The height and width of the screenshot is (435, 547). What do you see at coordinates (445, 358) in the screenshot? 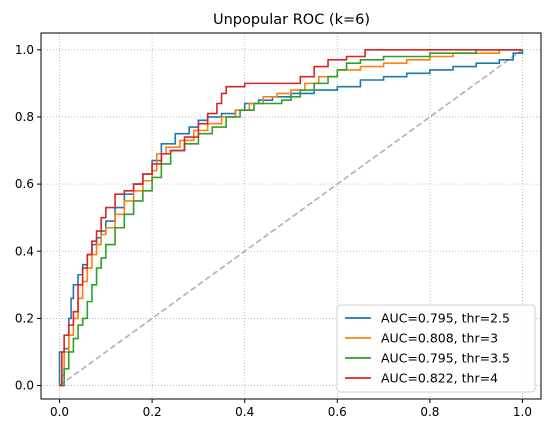
I see `legend-label-3: AUC=0.795, thr=3.5` at bounding box center [445, 358].